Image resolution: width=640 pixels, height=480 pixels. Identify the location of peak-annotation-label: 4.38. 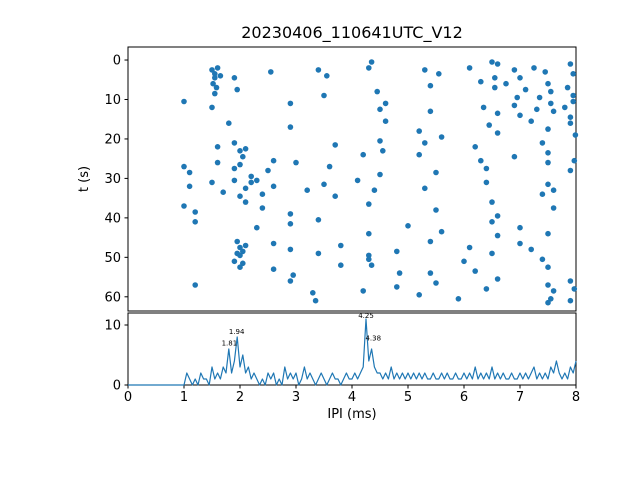
(373, 339).